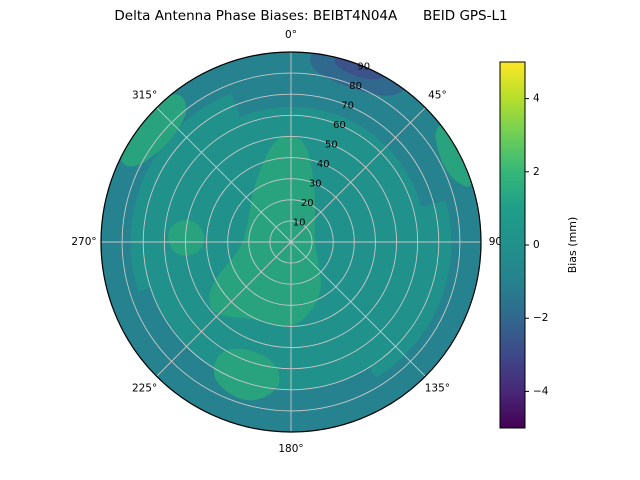 The width and height of the screenshot is (640, 480). I want to click on colorbar-tick-label: −2, so click(540, 318).